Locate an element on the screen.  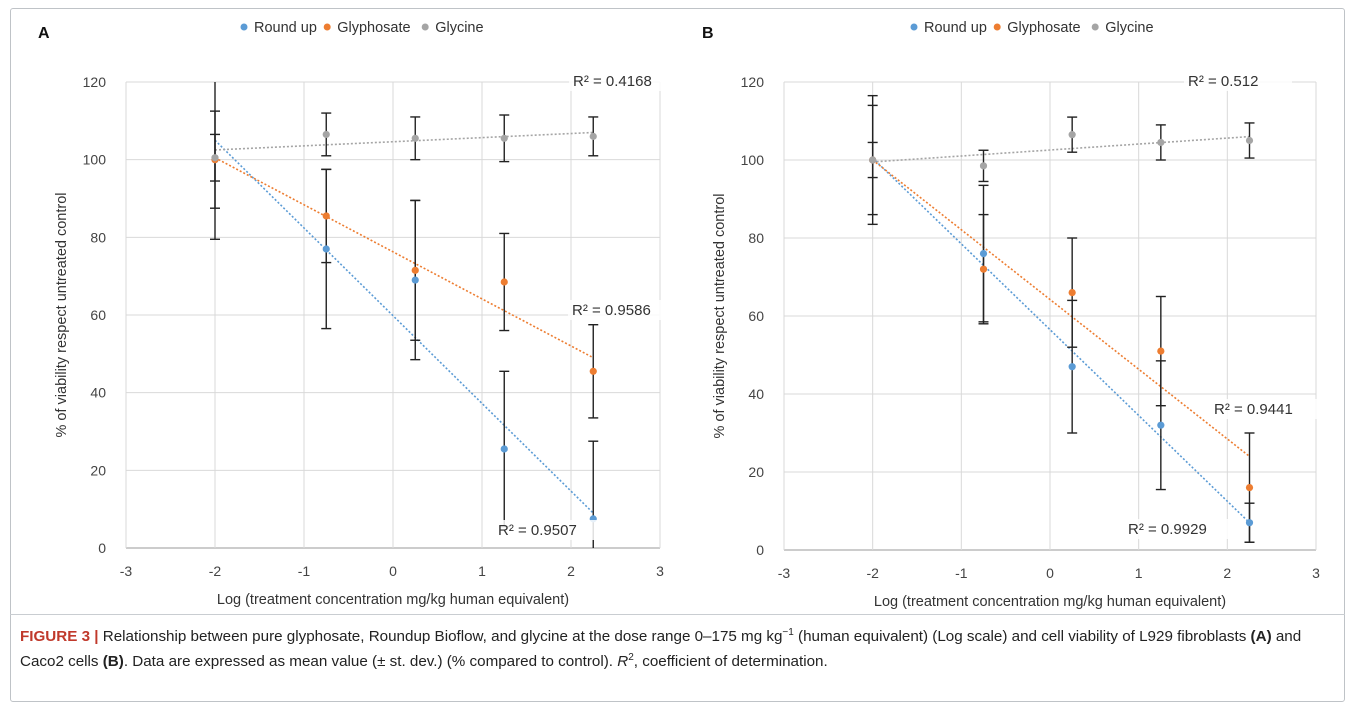
r2-label: R² = 0.9441 is located at coordinates (1253, 409).